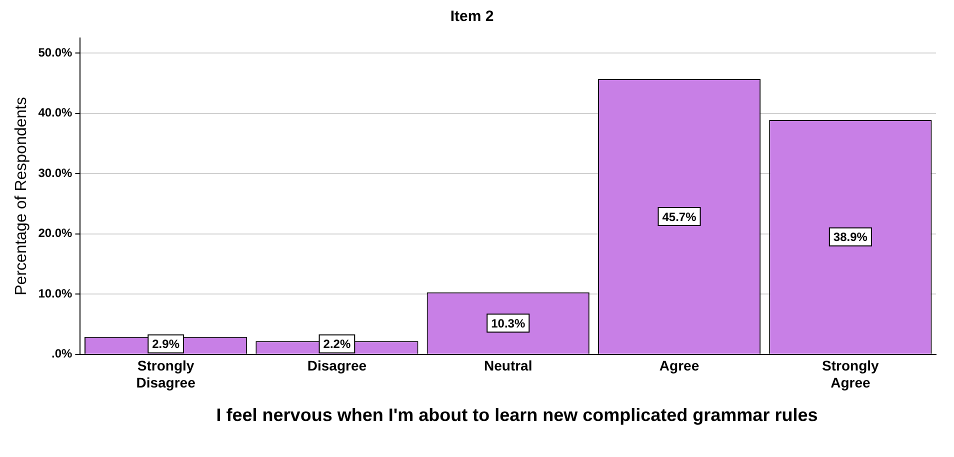 Image resolution: width=954 pixels, height=457 pixels. I want to click on chart-title: Item 2, so click(472, 17).